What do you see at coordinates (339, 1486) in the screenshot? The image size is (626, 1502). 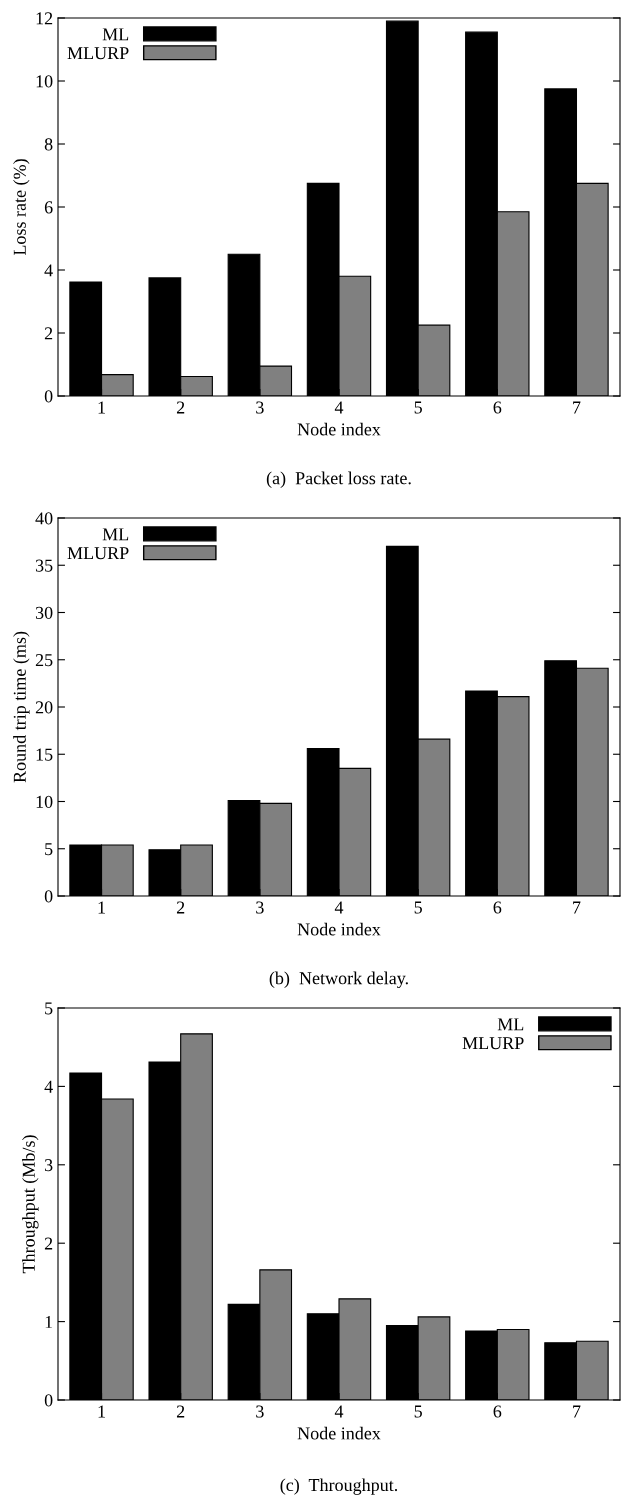 I see `text: (c) Throughput.` at bounding box center [339, 1486].